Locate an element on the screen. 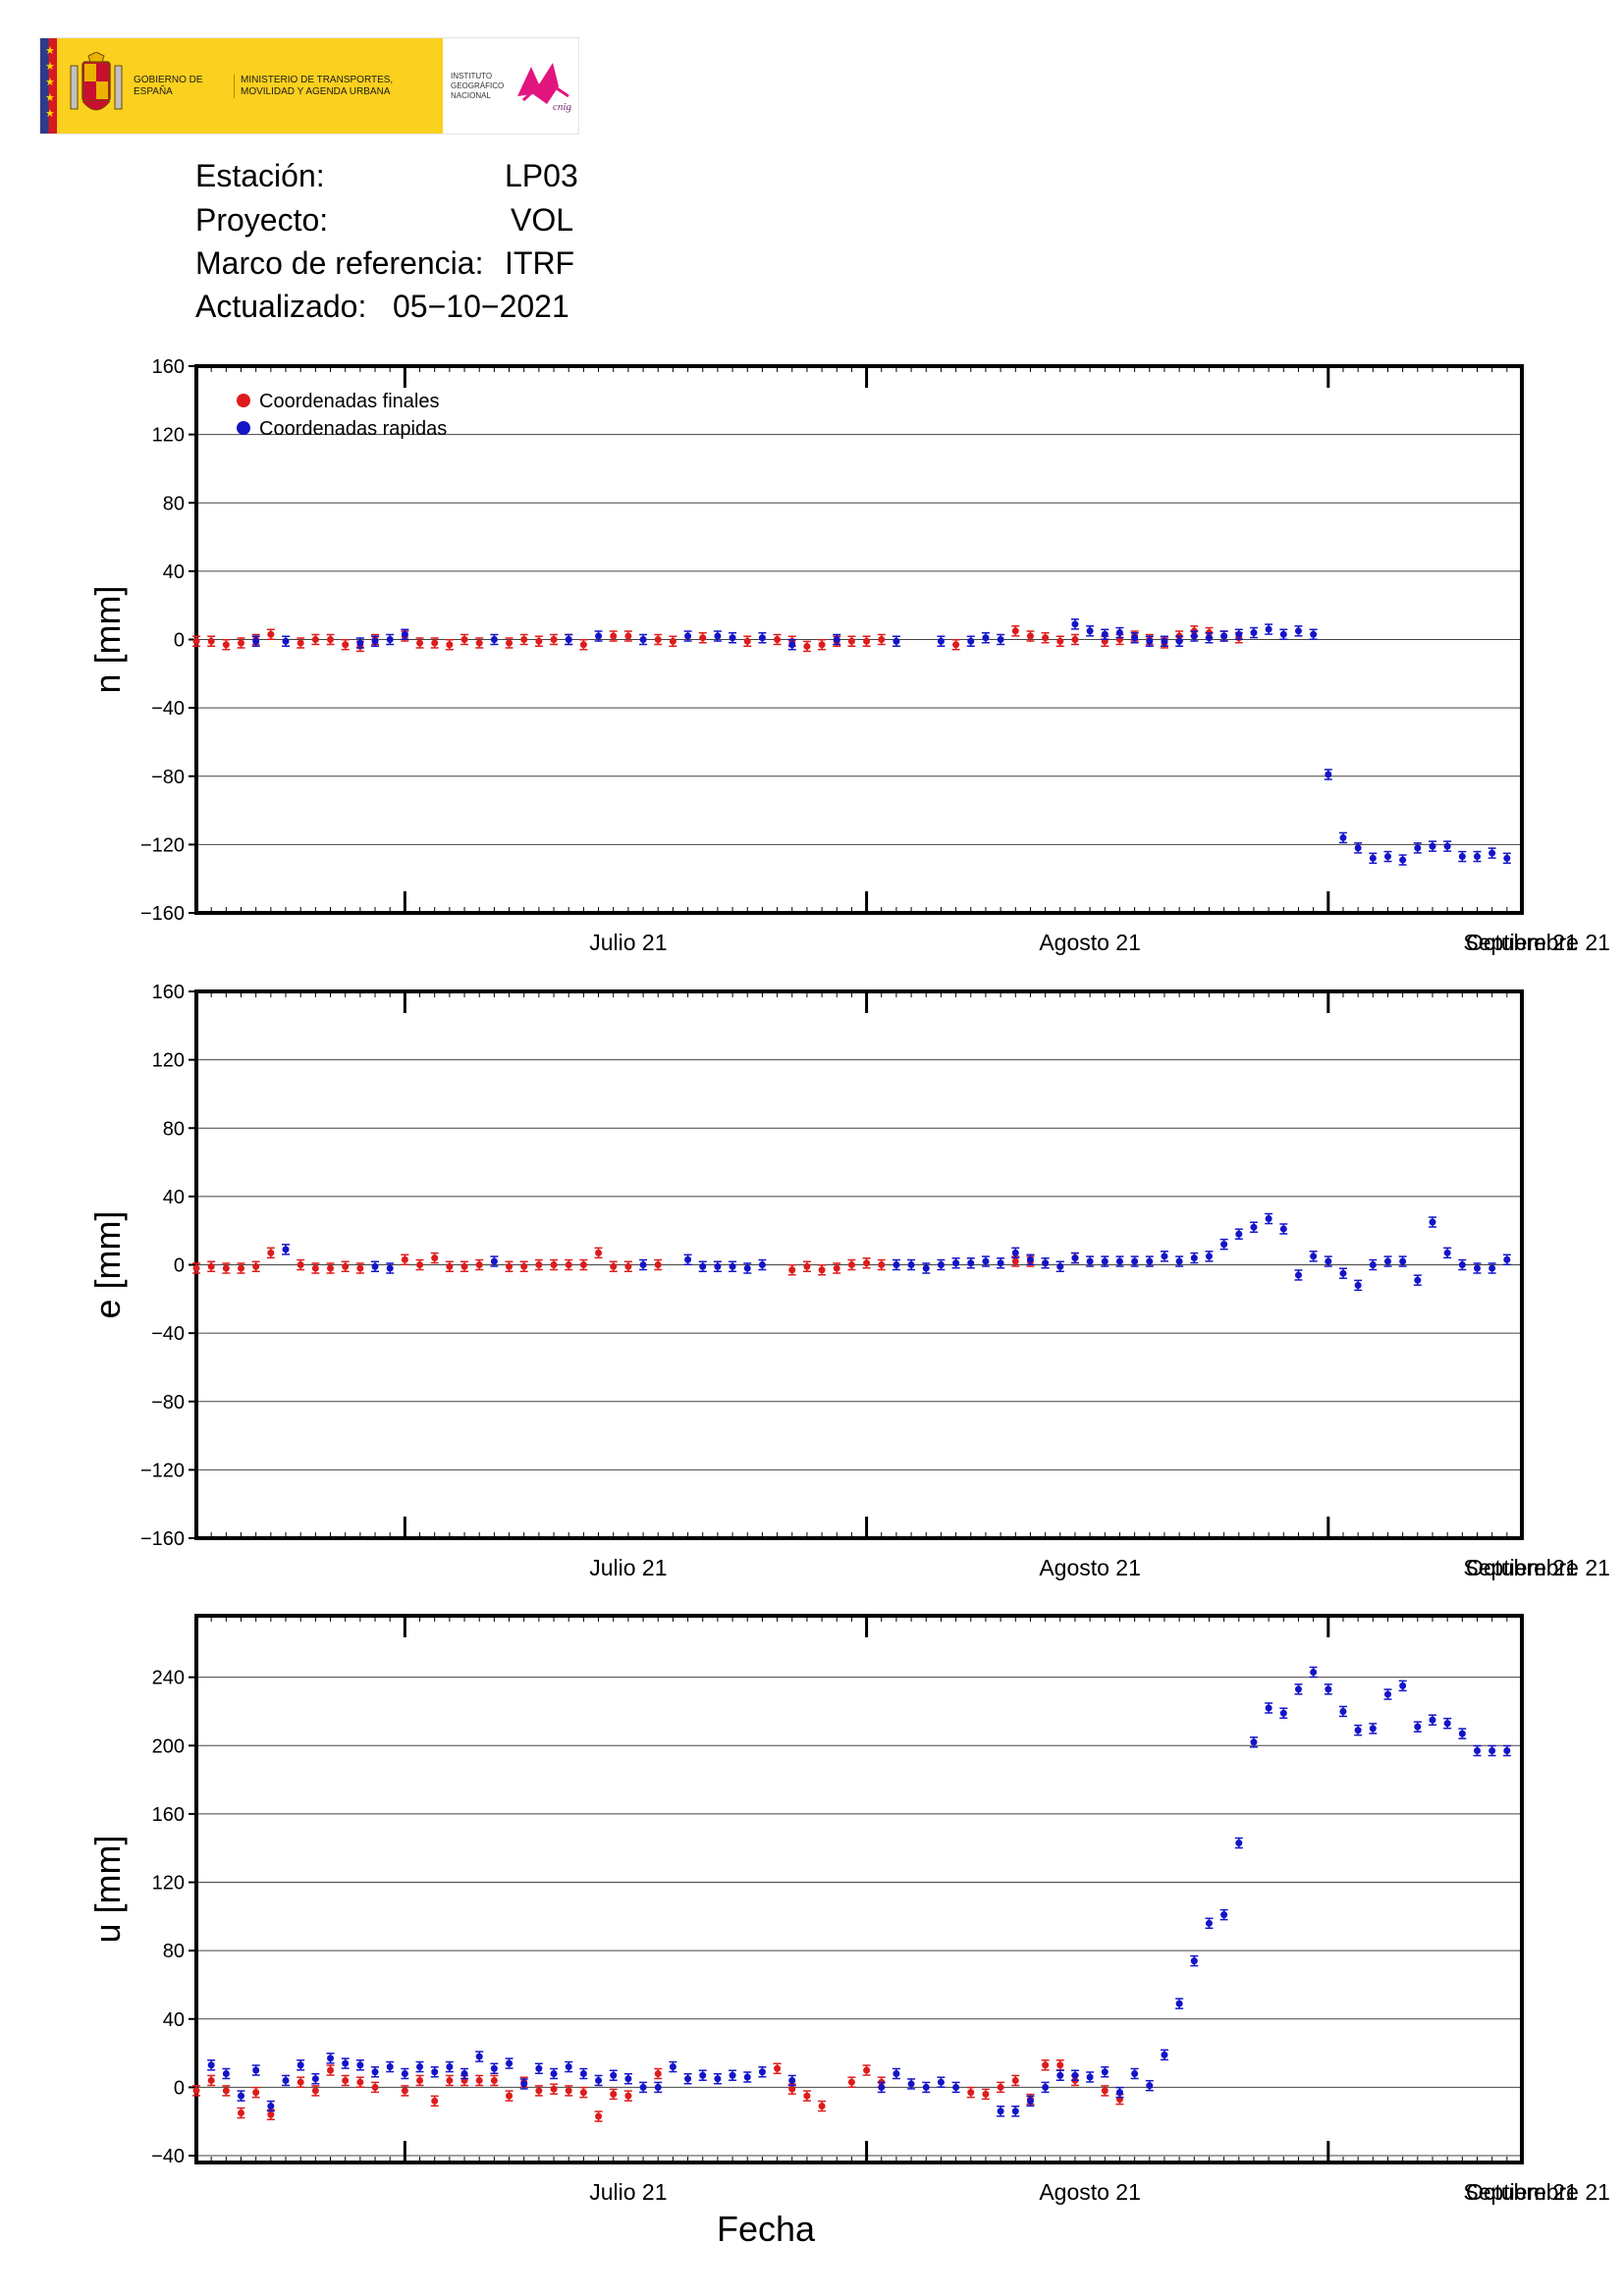 This screenshot has height=2296, width=1623. x-tick-label: Julio 21 is located at coordinates (628, 942).